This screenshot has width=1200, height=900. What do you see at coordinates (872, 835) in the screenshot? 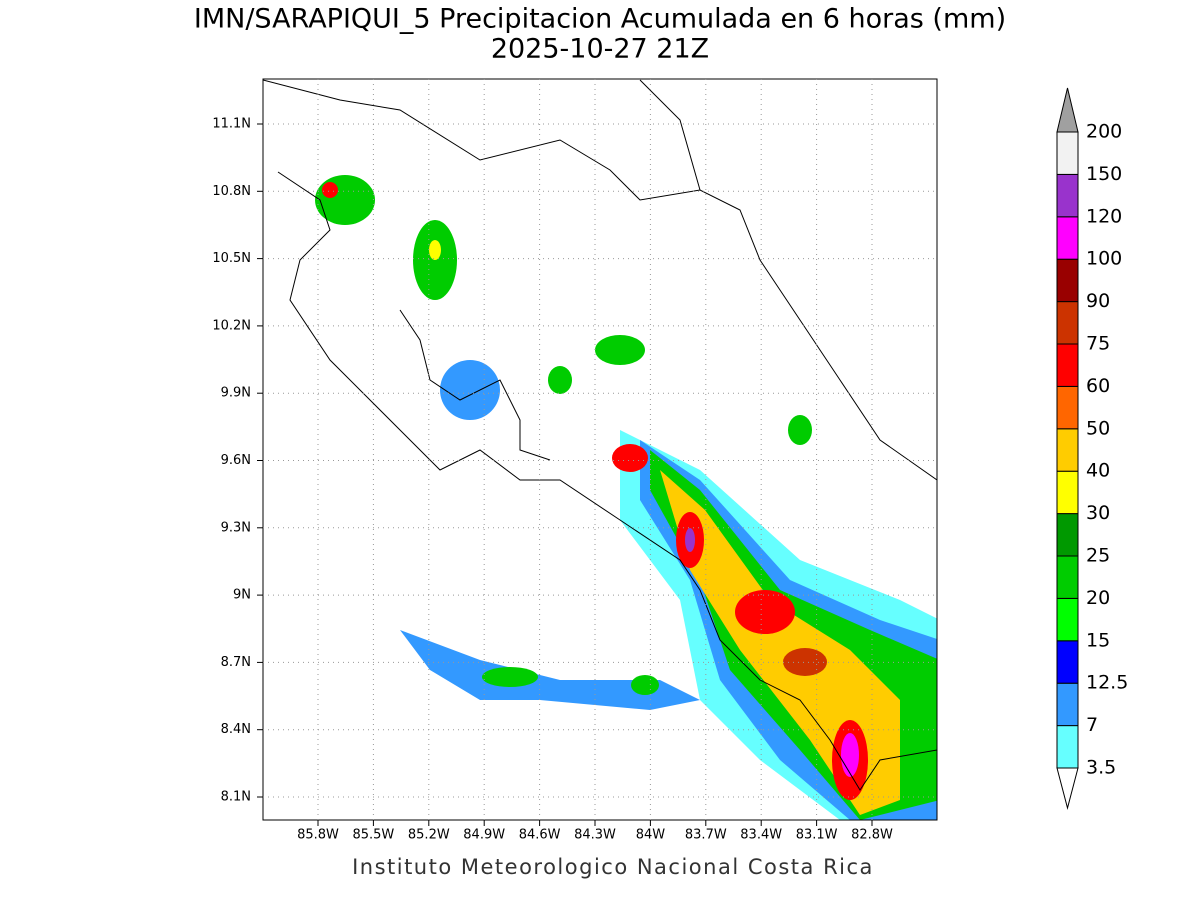
I see `x-tick-label: 82.8W` at bounding box center [872, 835].